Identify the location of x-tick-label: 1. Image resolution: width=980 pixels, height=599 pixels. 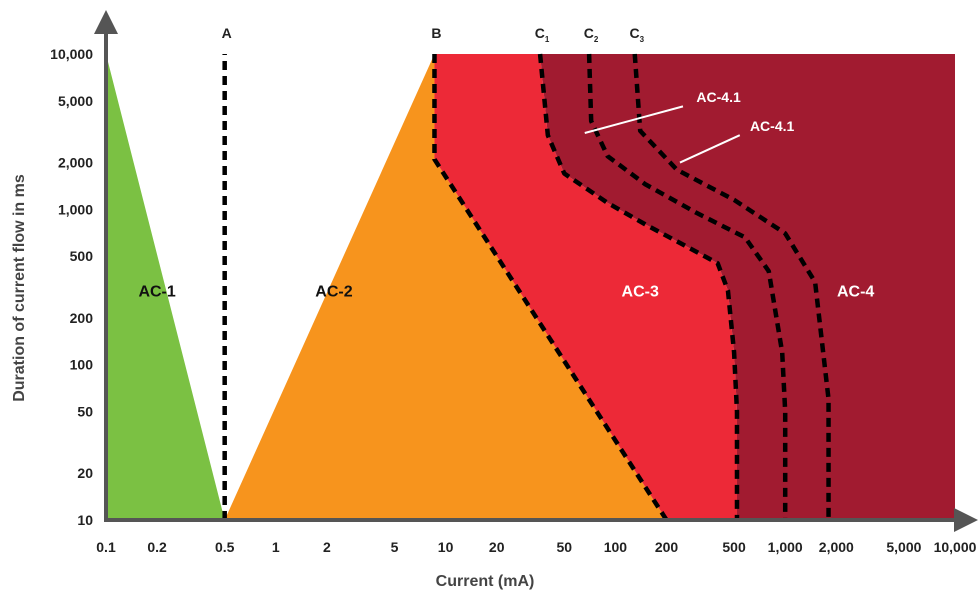
(276, 547).